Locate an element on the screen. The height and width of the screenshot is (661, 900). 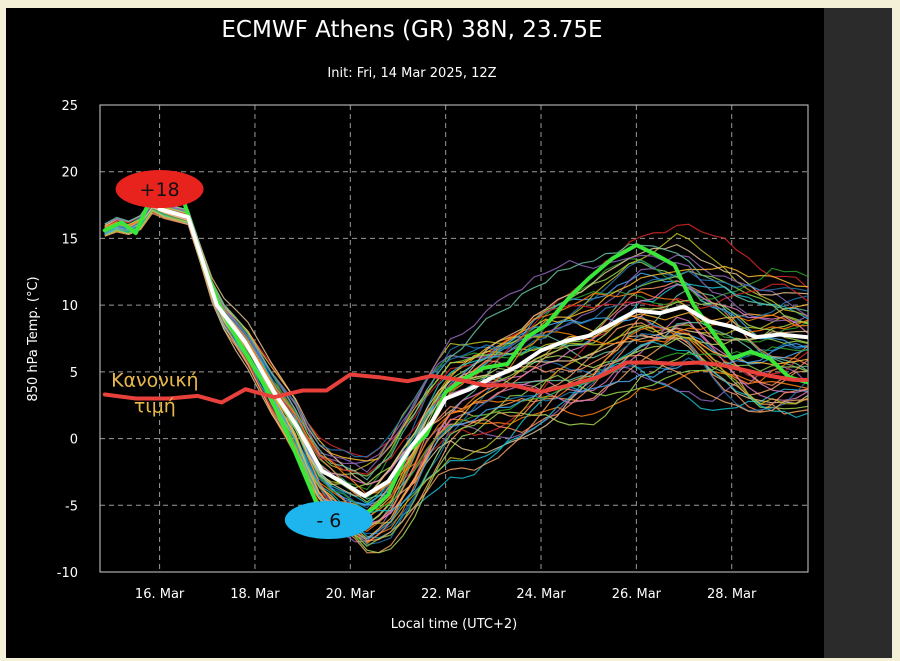
x-axis-label: Local time (UTC+2) is located at coordinates (454, 624).